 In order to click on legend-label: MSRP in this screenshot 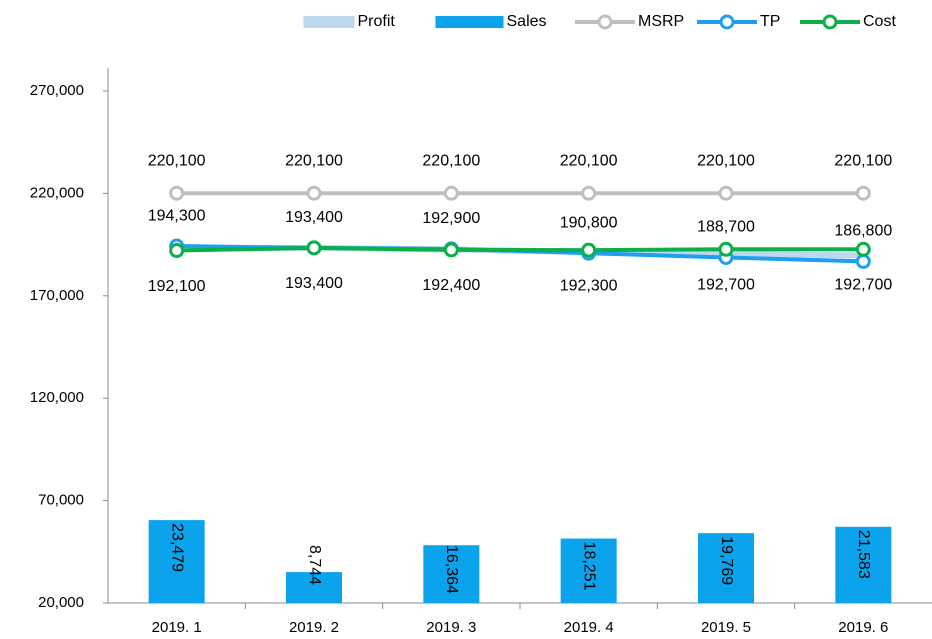, I will do `click(661, 21)`.